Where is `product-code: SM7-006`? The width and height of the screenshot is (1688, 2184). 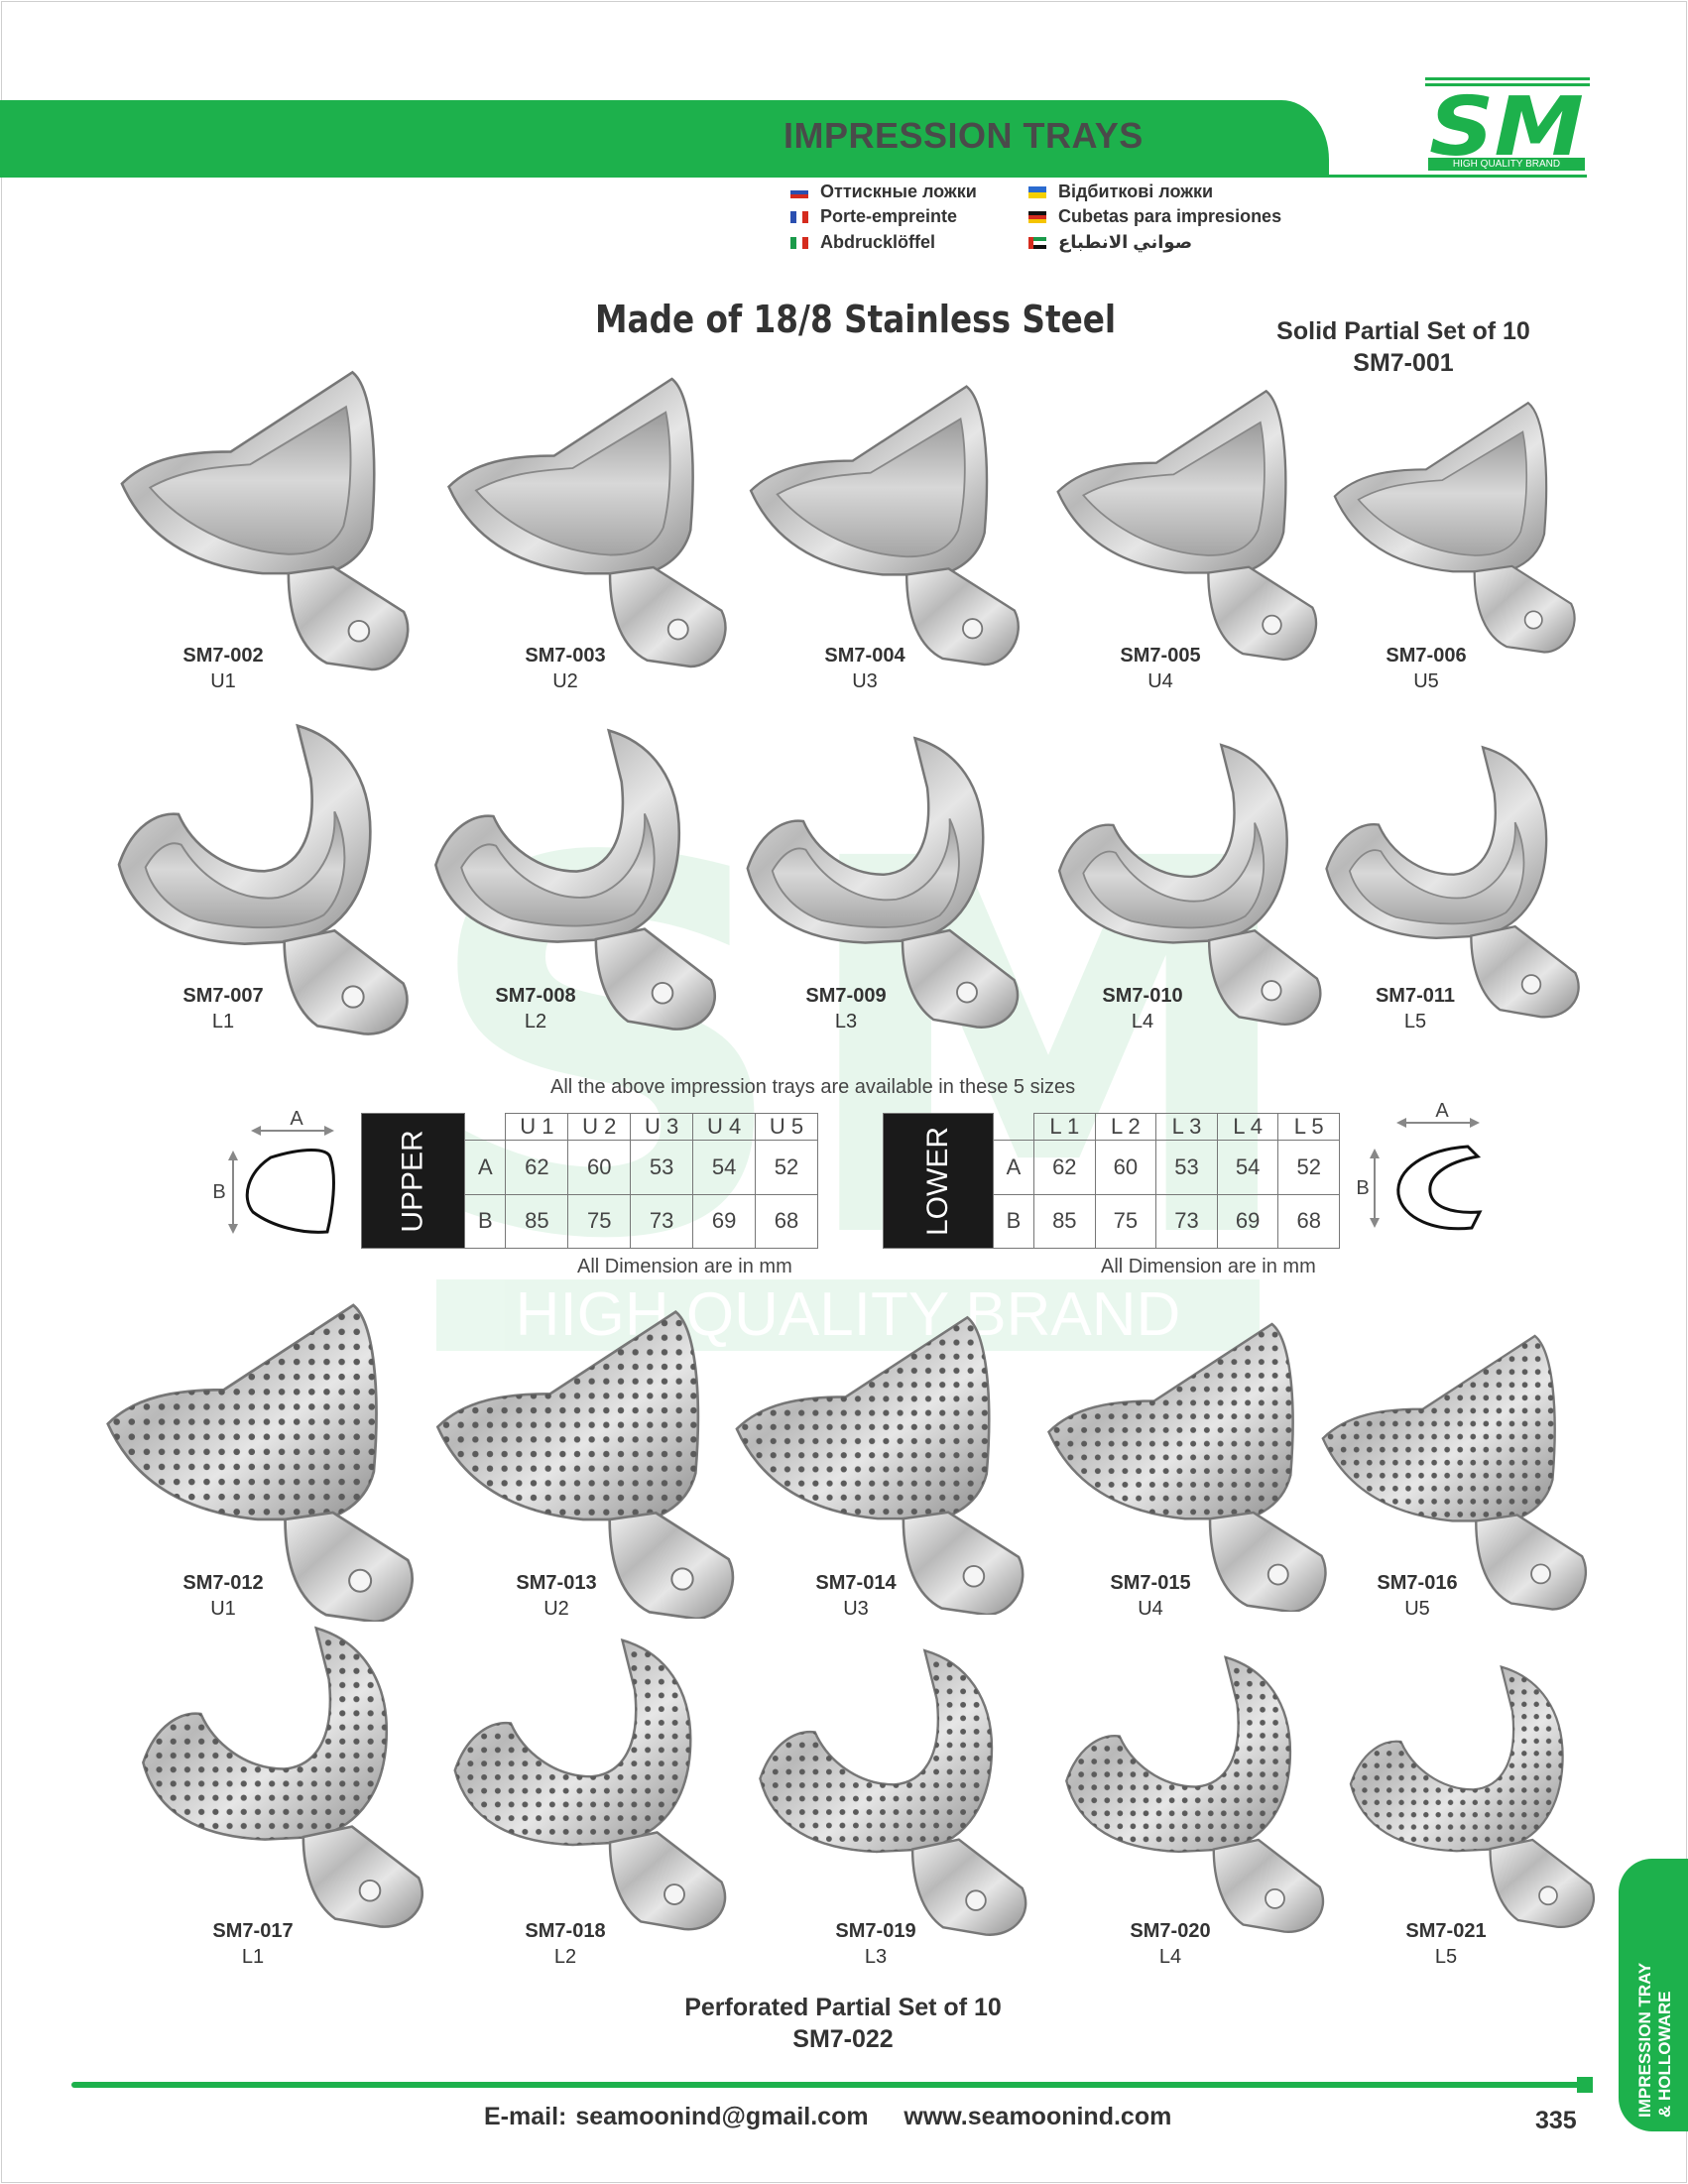 product-code: SM7-006 is located at coordinates (1426, 656).